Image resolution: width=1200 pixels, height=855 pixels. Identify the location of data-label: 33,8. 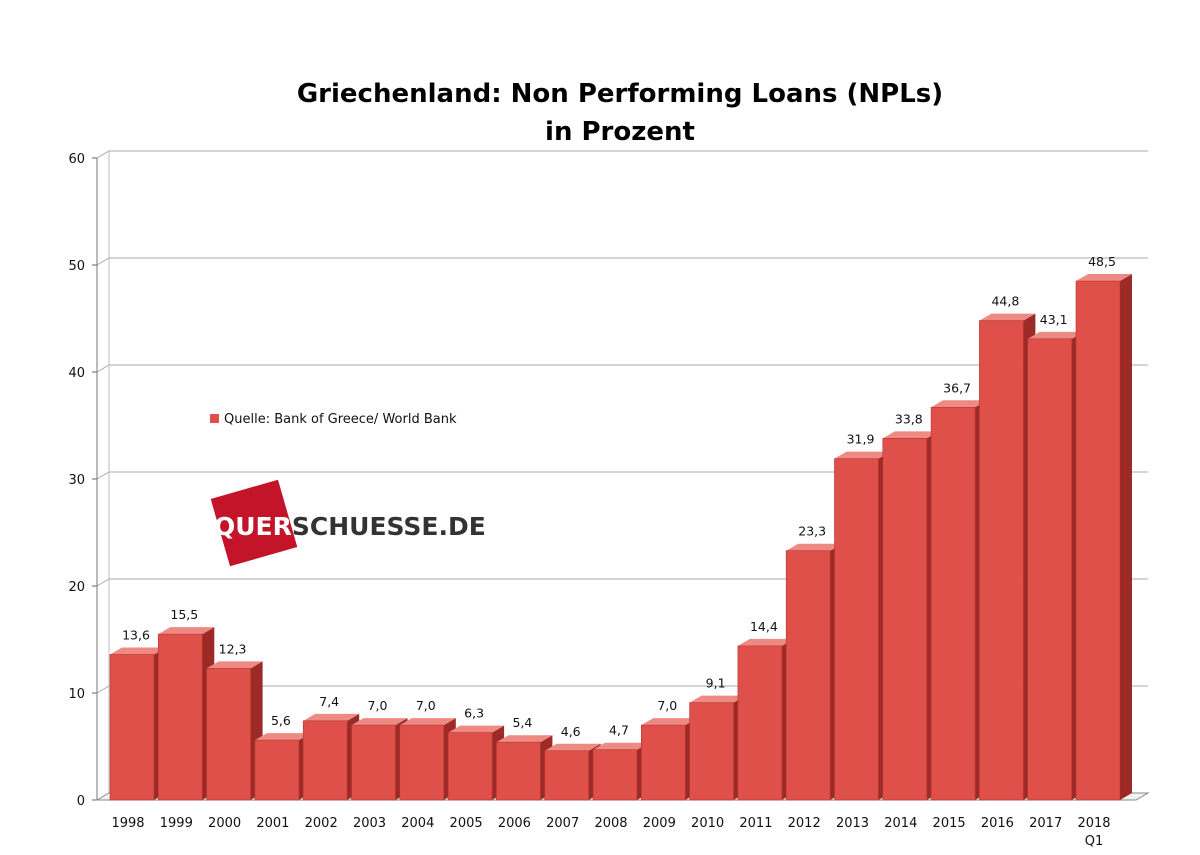
(909, 418).